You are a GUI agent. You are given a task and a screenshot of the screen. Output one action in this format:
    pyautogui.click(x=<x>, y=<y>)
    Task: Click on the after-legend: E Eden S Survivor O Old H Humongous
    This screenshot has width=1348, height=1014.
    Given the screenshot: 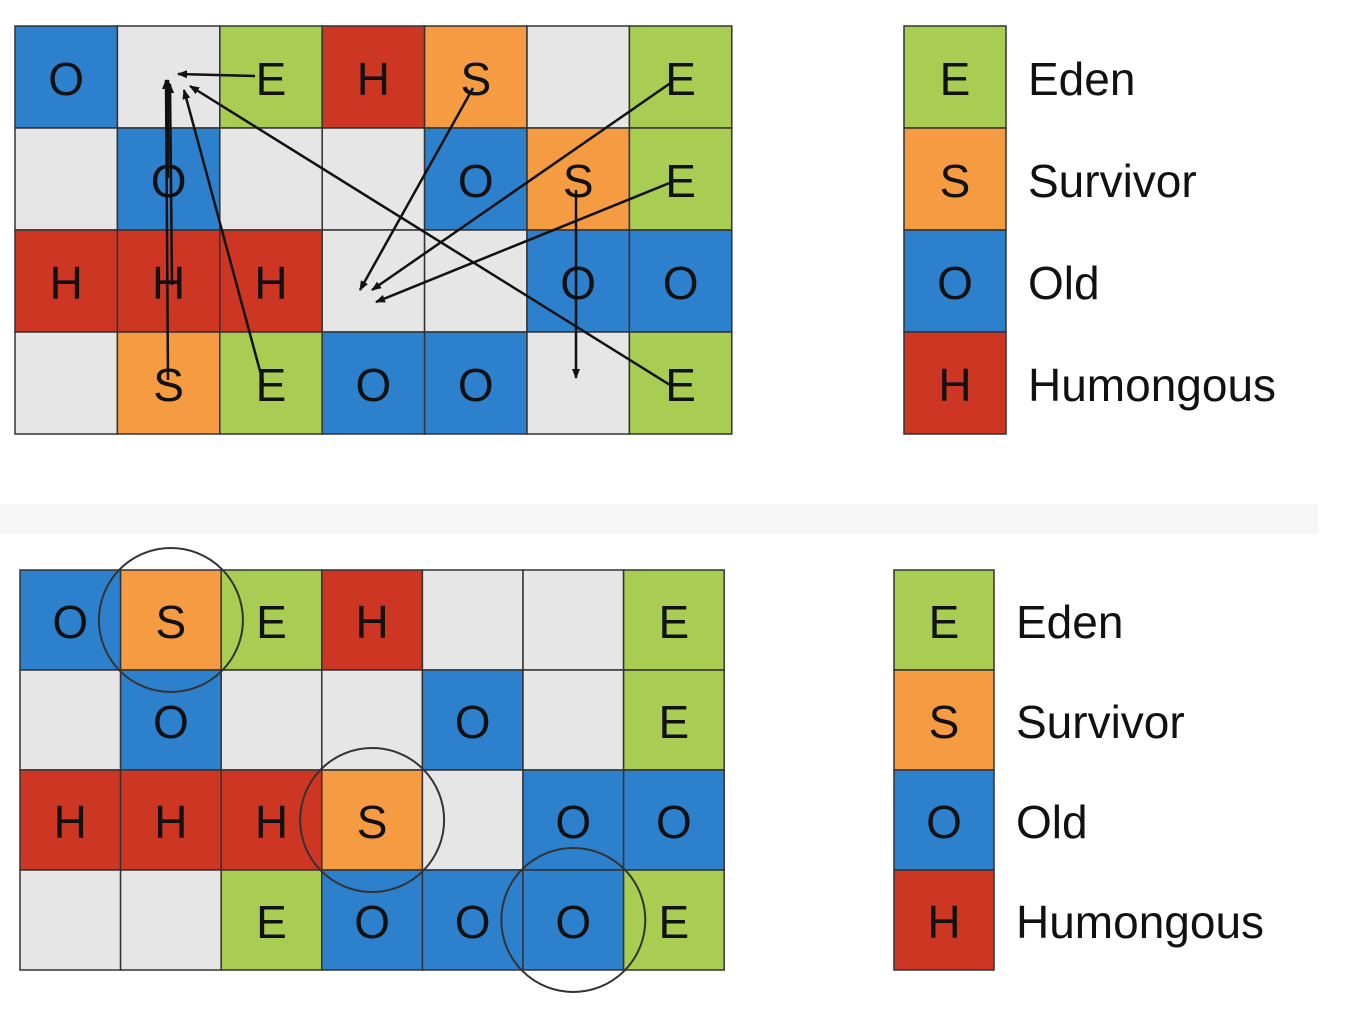 What is the action you would take?
    pyautogui.click(x=1078, y=770)
    